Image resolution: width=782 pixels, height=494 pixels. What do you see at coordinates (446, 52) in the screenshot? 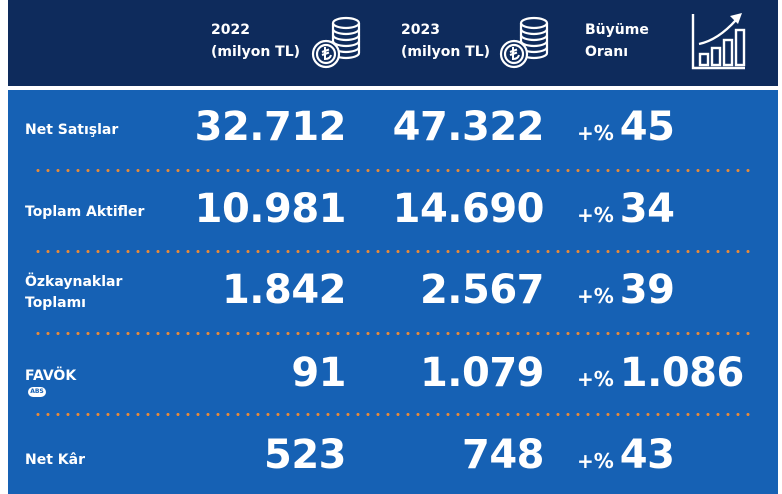
I see `column-unit-2023: (milyon TL)` at bounding box center [446, 52].